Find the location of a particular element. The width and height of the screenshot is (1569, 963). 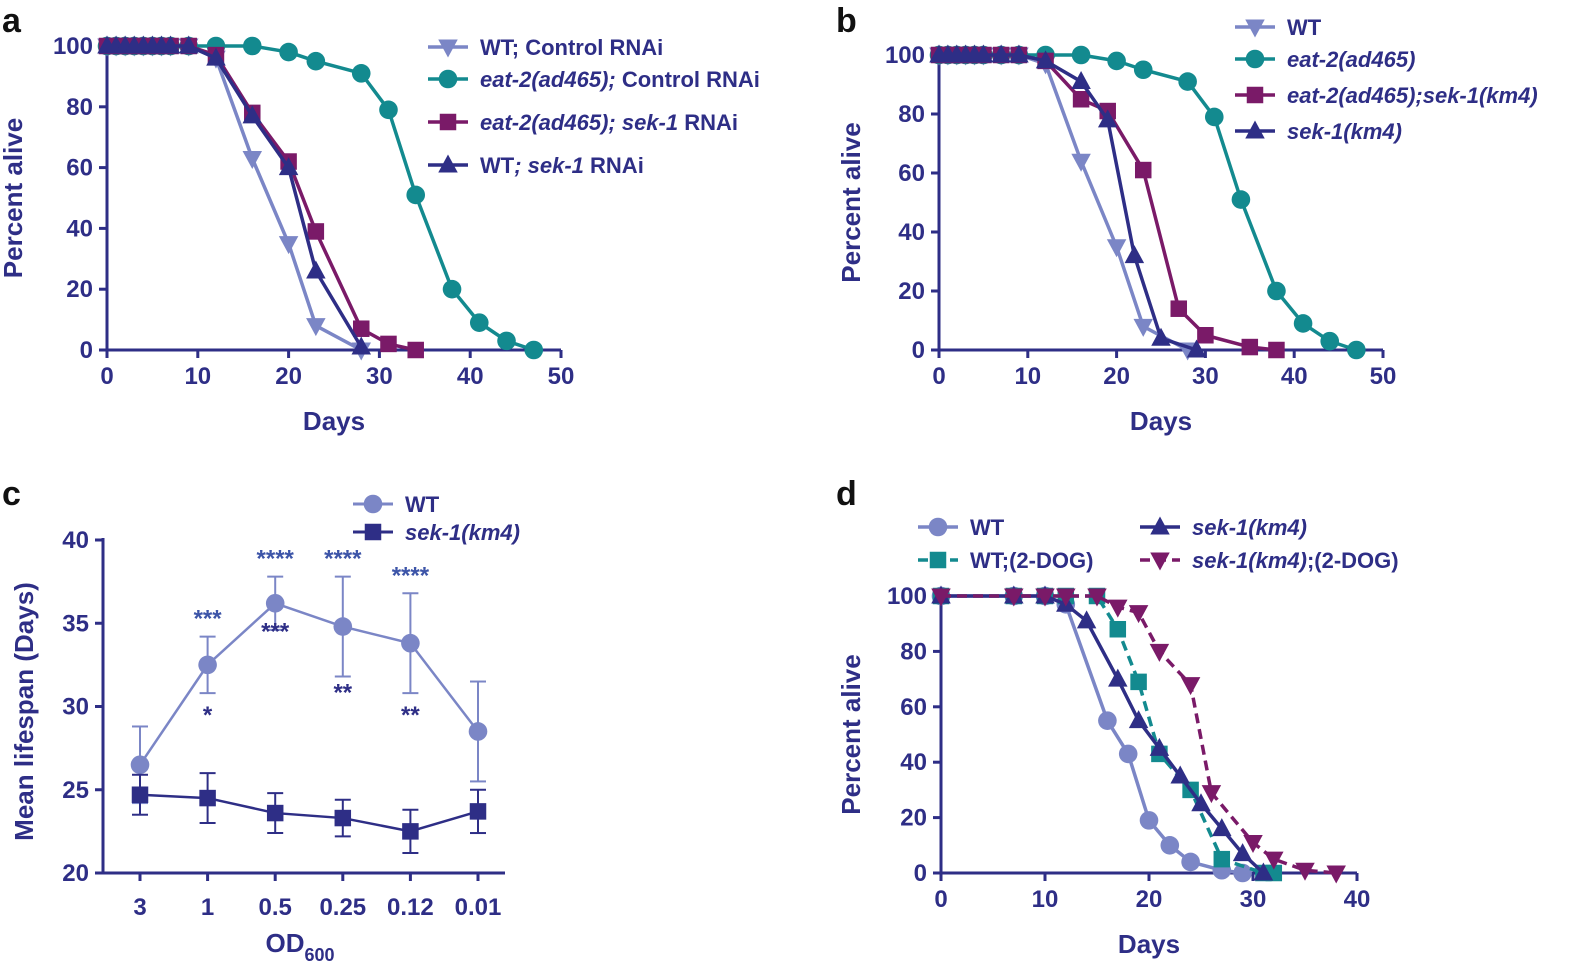

x-tick-label: 50 is located at coordinates (1383, 376).